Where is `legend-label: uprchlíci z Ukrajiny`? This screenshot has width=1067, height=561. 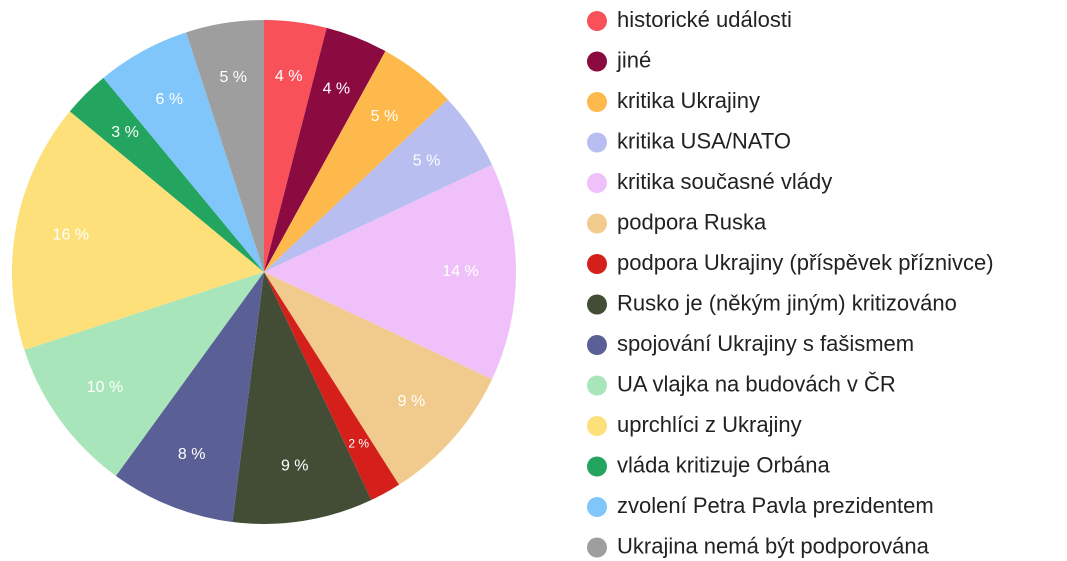
legend-label: uprchlíci z Ukrajiny is located at coordinates (709, 424).